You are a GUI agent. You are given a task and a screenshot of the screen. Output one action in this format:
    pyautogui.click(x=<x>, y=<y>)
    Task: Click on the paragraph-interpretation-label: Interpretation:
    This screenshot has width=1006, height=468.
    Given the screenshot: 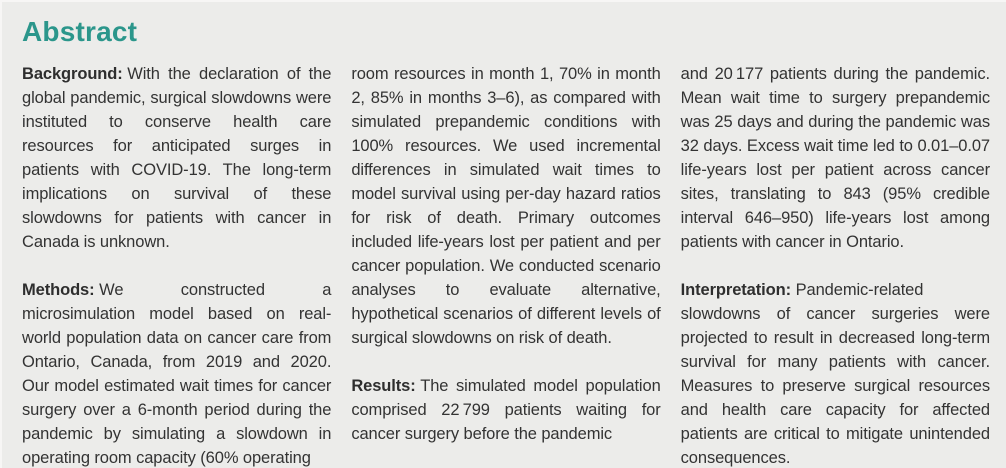 What is the action you would take?
    pyautogui.click(x=735, y=290)
    